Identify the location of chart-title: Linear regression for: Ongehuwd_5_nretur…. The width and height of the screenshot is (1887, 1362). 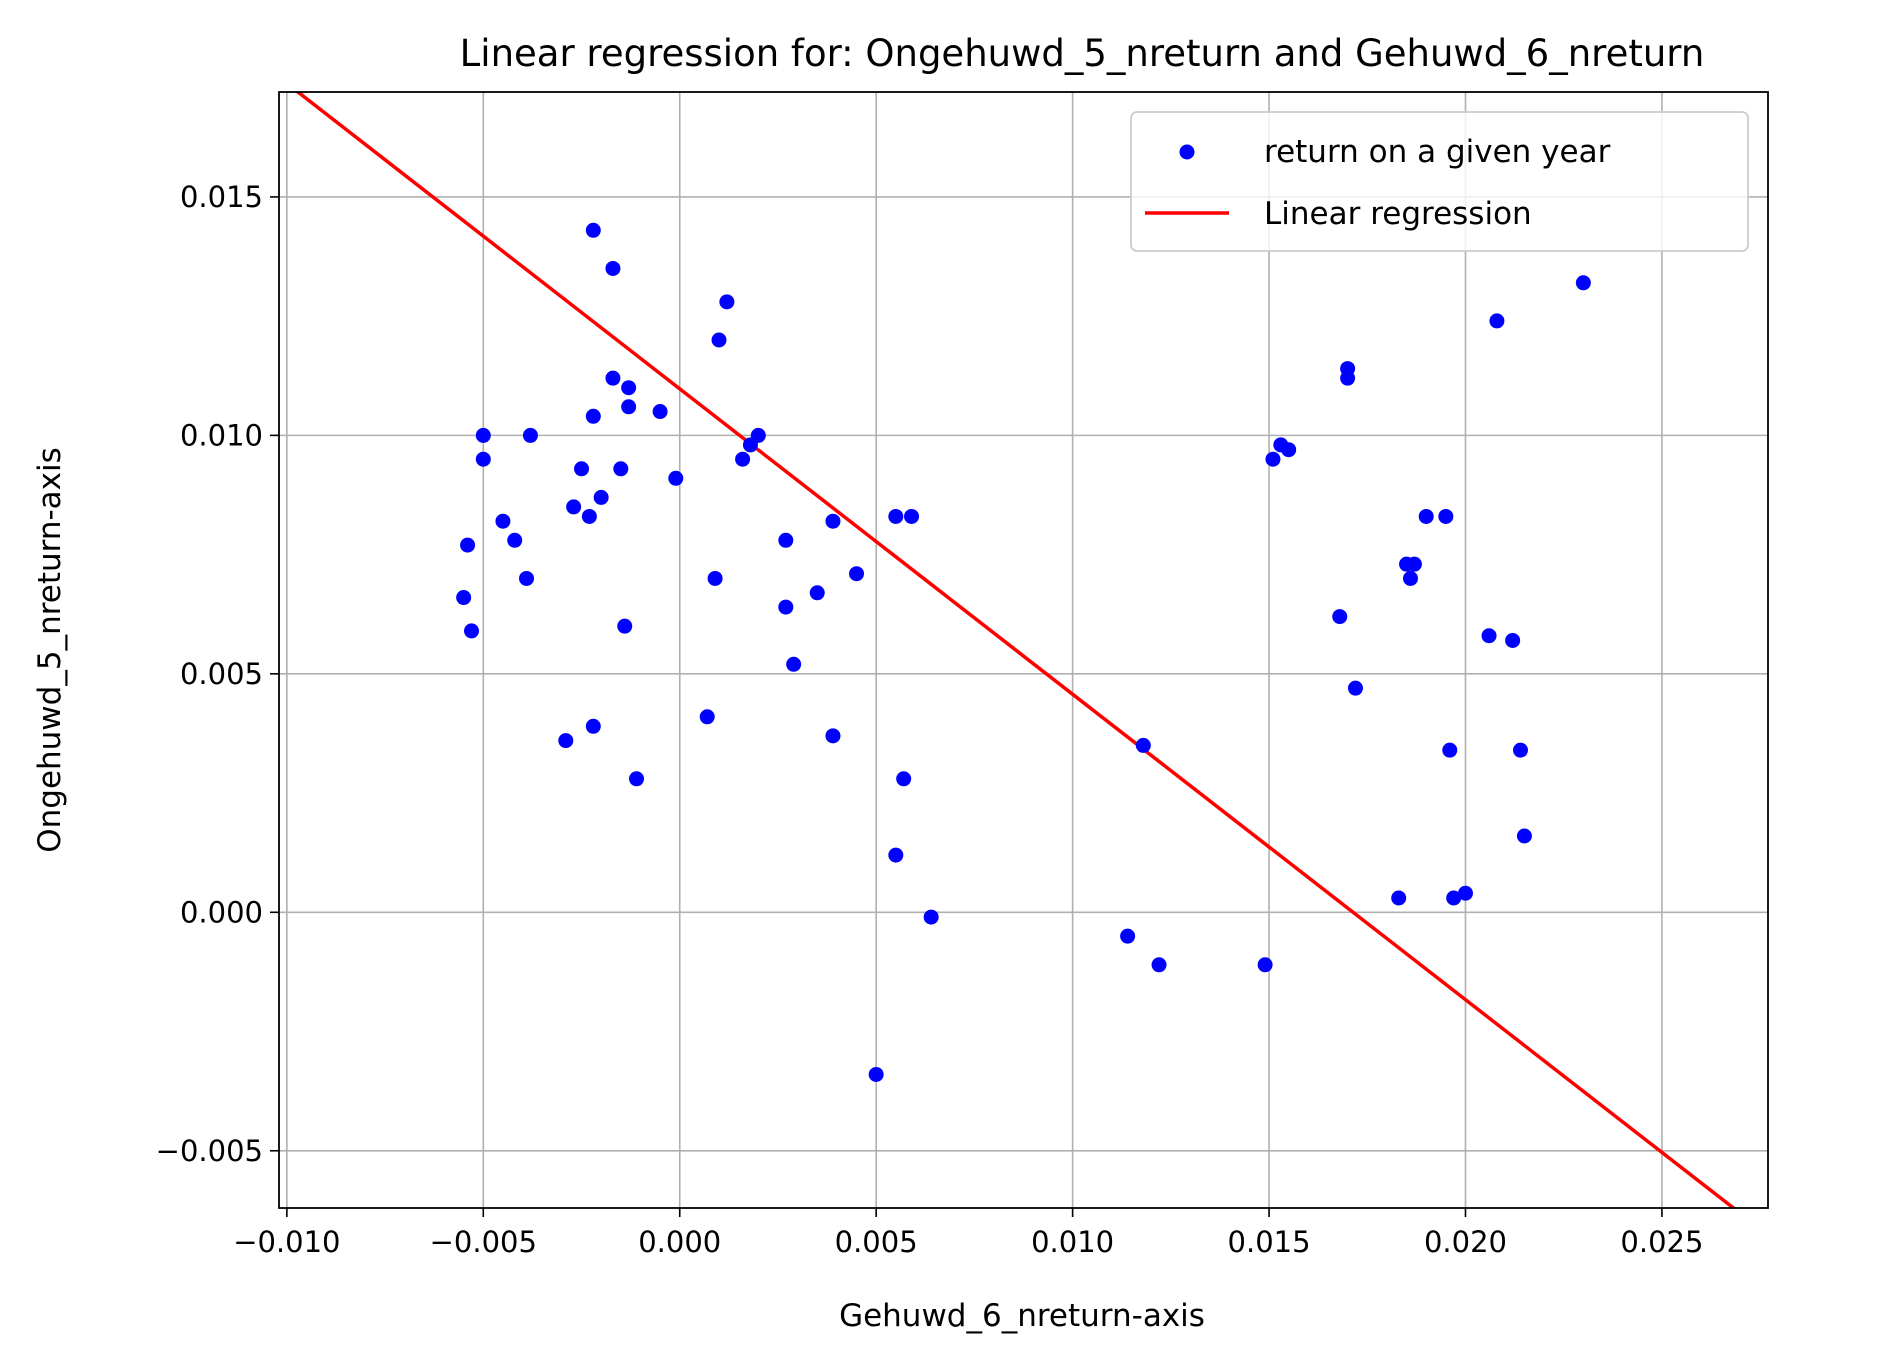
(1082, 53).